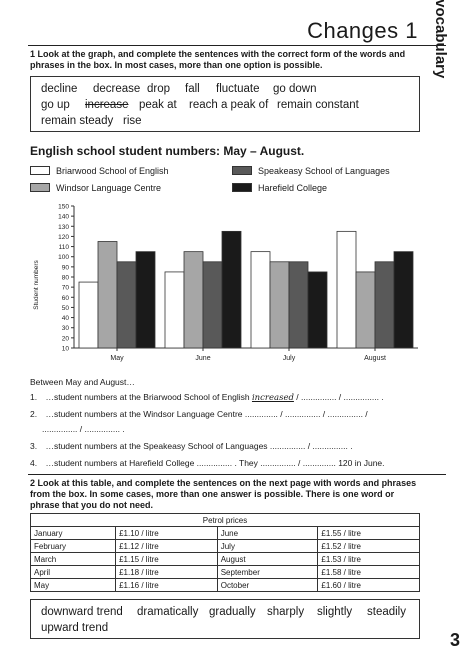 The width and height of the screenshot is (474, 670). What do you see at coordinates (166, 546) in the screenshot?
I see `table-cell: £1.12 / litre` at bounding box center [166, 546].